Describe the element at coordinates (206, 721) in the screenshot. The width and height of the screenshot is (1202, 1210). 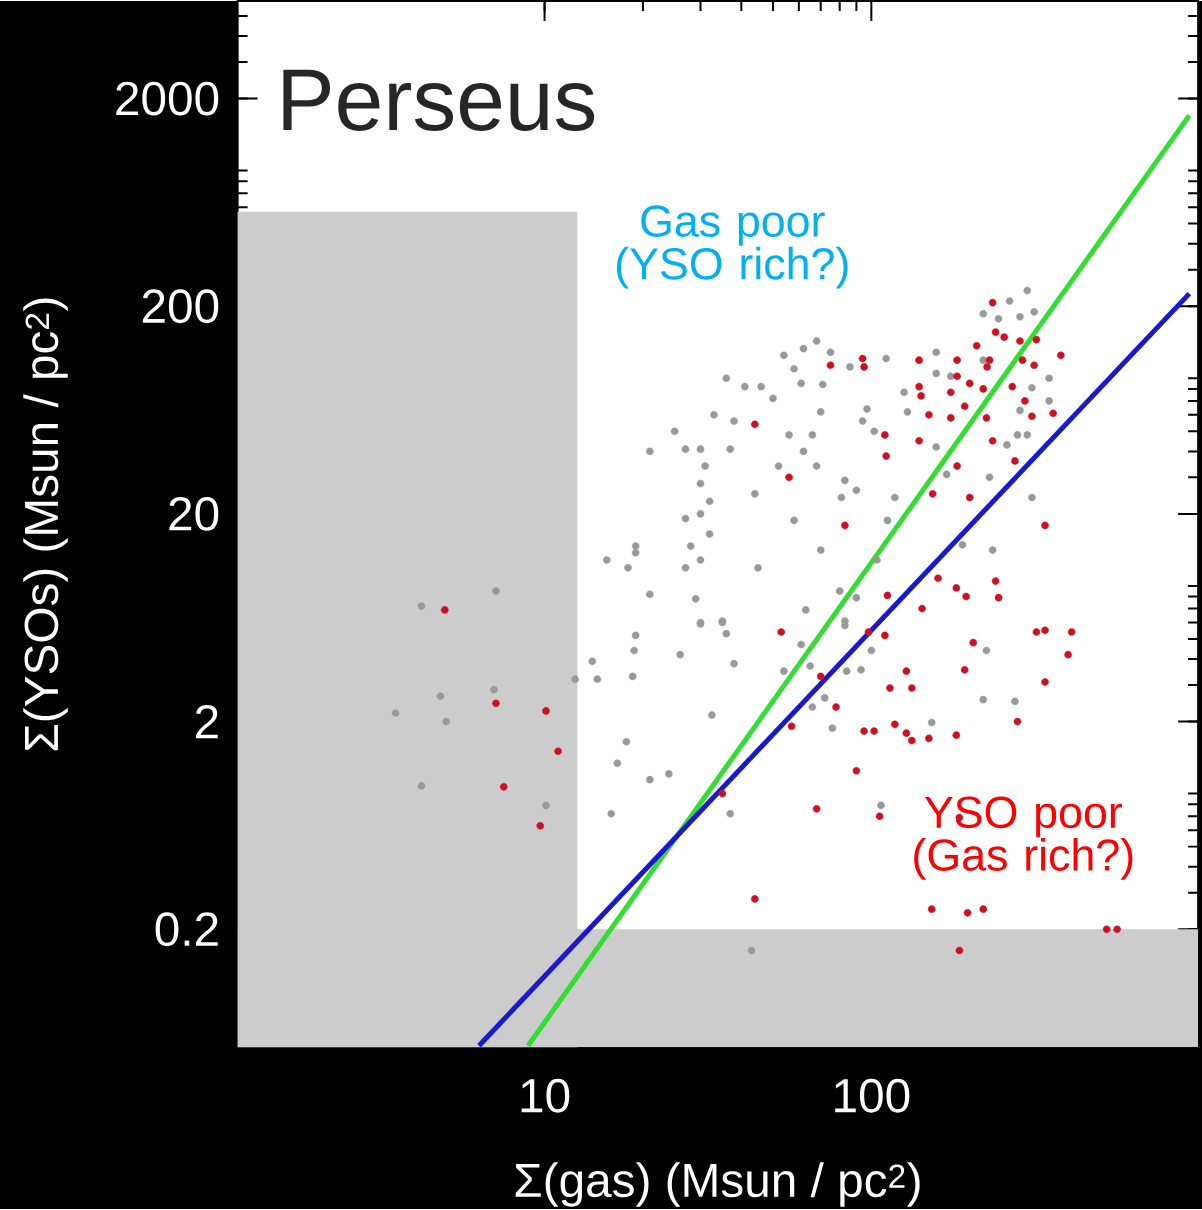
I see `y-tick-label: 2` at that location.